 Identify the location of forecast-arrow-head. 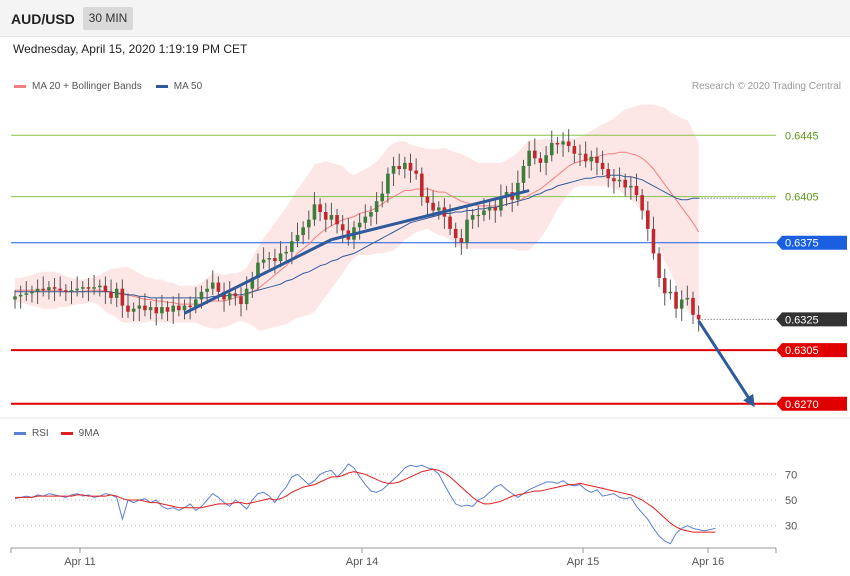
(749, 400).